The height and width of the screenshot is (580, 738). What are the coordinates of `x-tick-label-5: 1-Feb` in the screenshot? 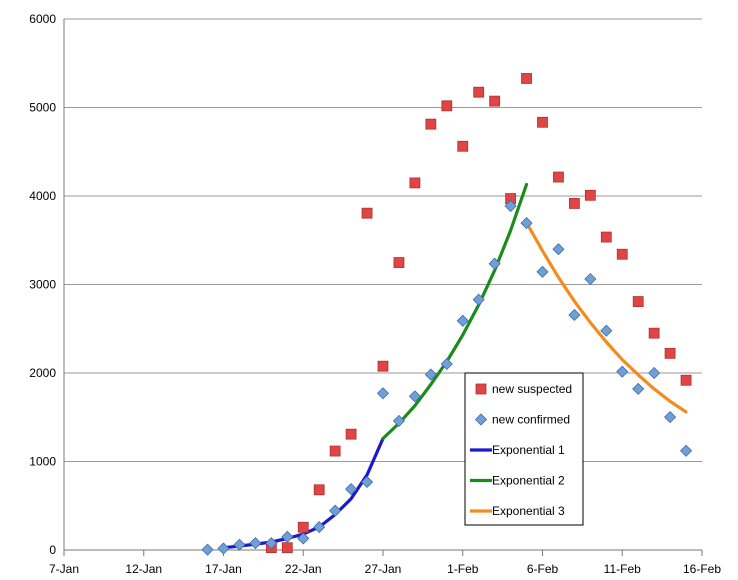 It's located at (463, 569).